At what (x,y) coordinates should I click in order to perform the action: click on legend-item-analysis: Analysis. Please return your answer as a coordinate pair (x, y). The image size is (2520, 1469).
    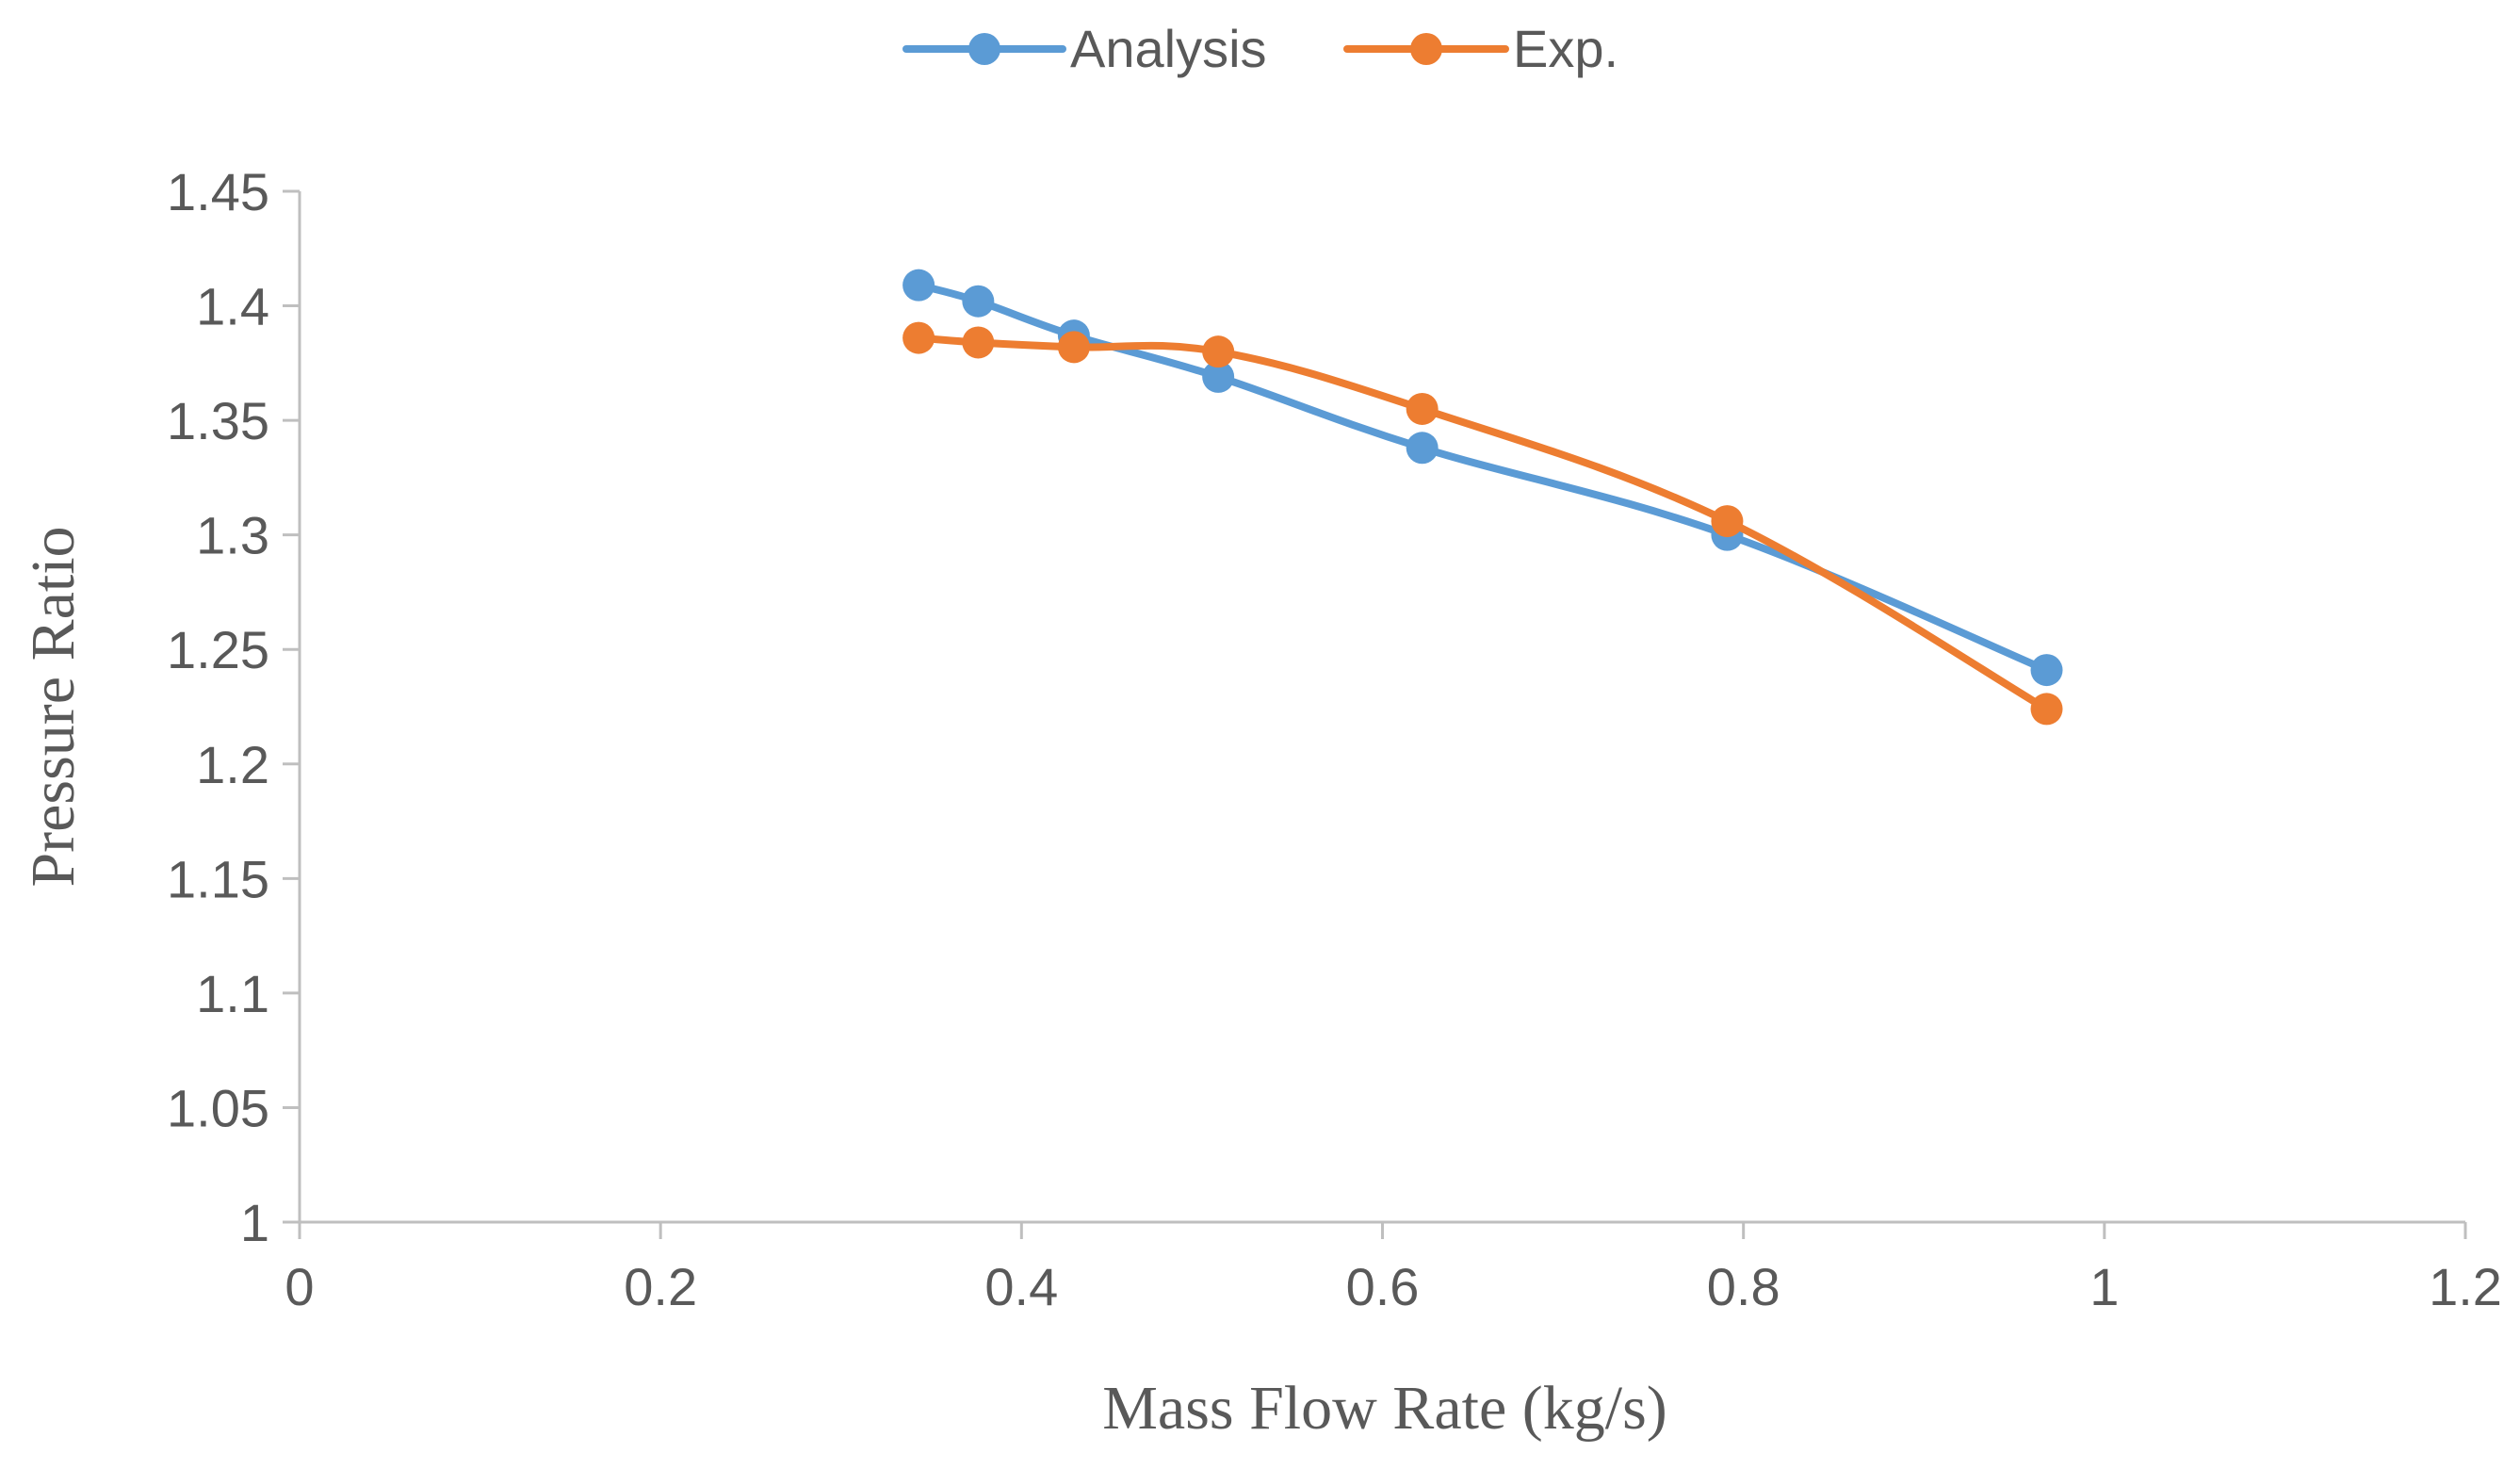
    Looking at the image, I should click on (1084, 48).